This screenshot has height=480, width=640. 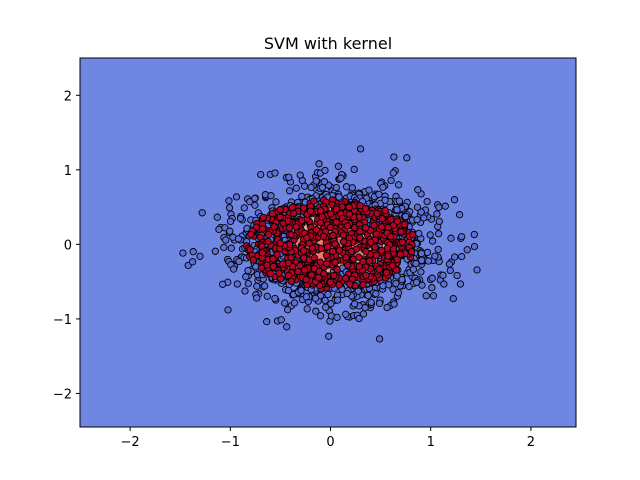 What do you see at coordinates (68, 96) in the screenshot?
I see `y-tick-label: 2` at bounding box center [68, 96].